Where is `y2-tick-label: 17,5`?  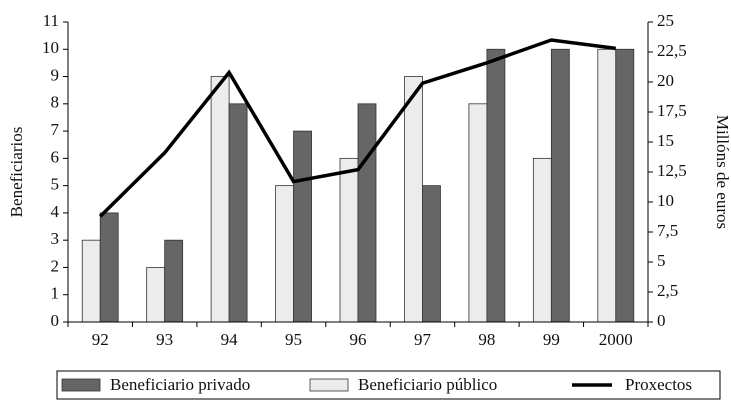
y2-tick-label: 17,5 is located at coordinates (672, 110).